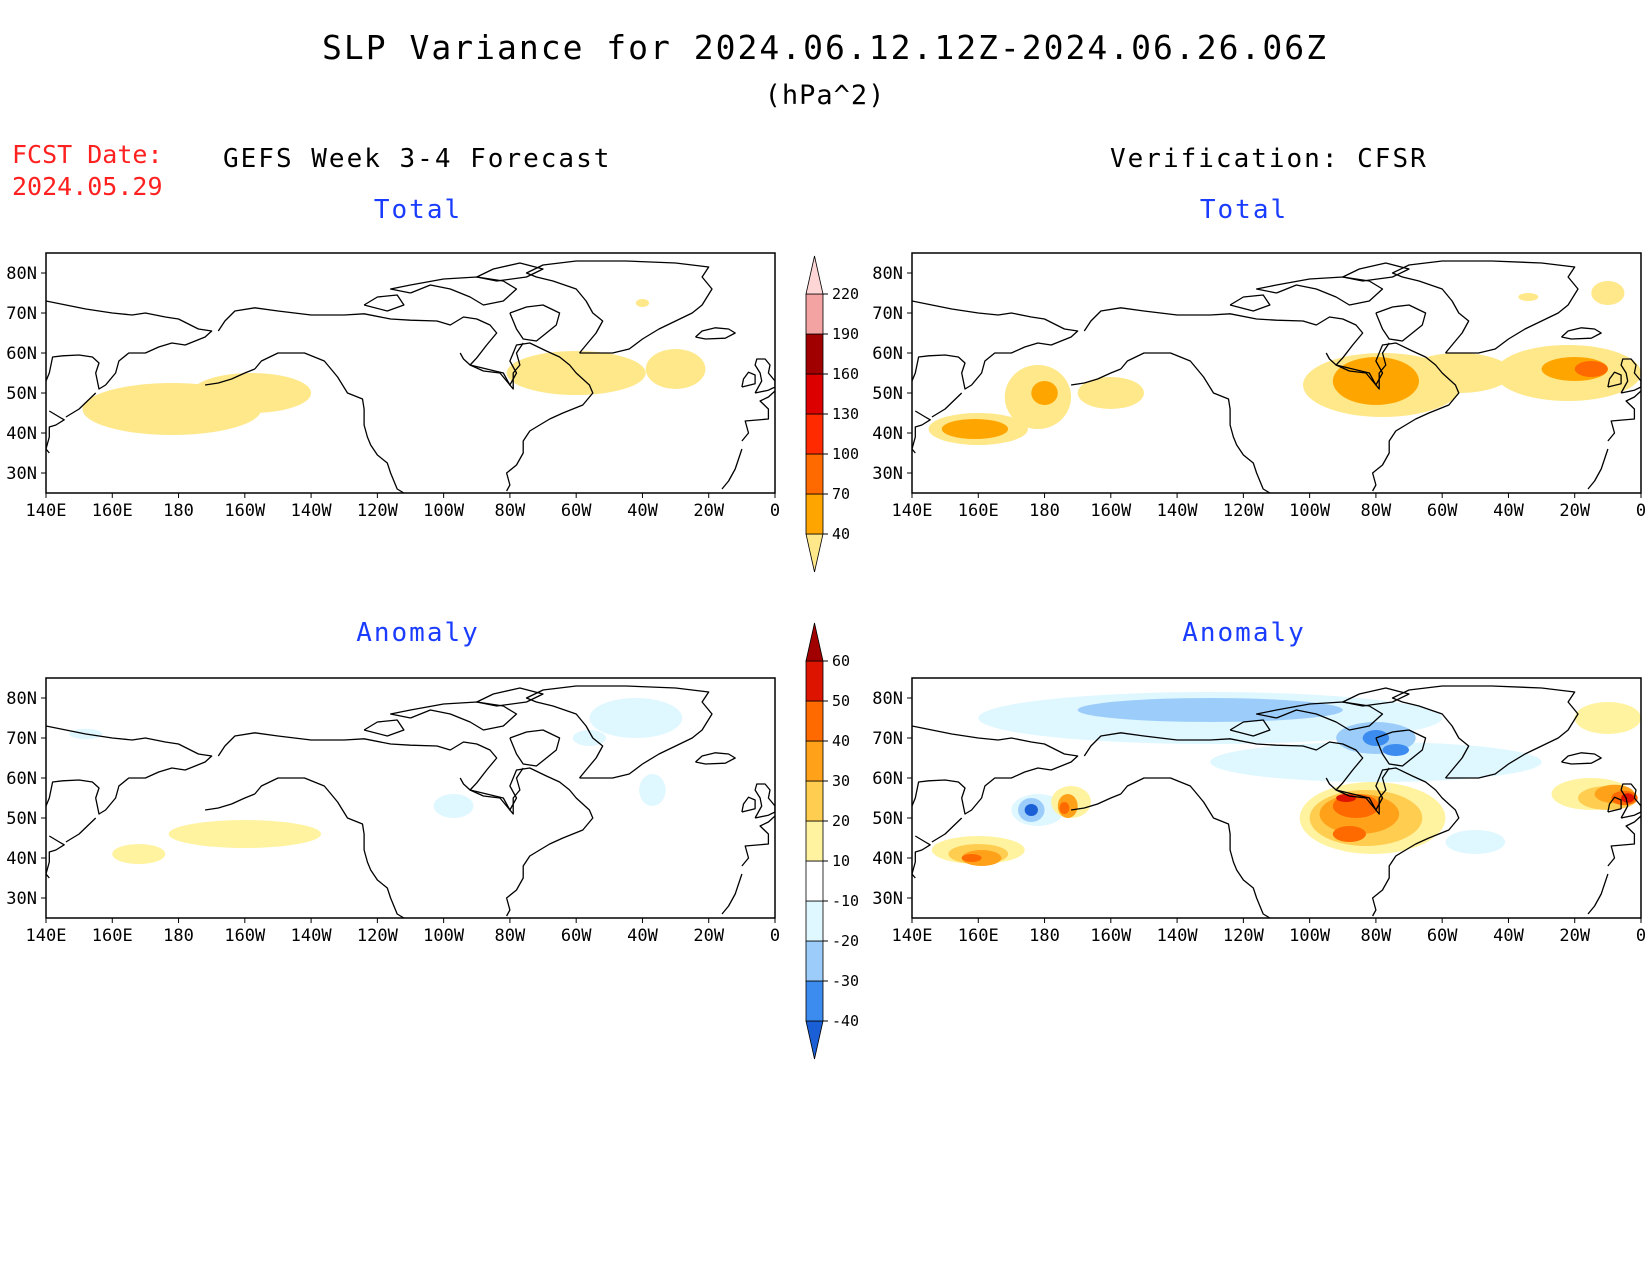 This screenshot has height=1275, width=1650. What do you see at coordinates (510, 697) in the screenshot?
I see `coastline-ellesmere` at bounding box center [510, 697].